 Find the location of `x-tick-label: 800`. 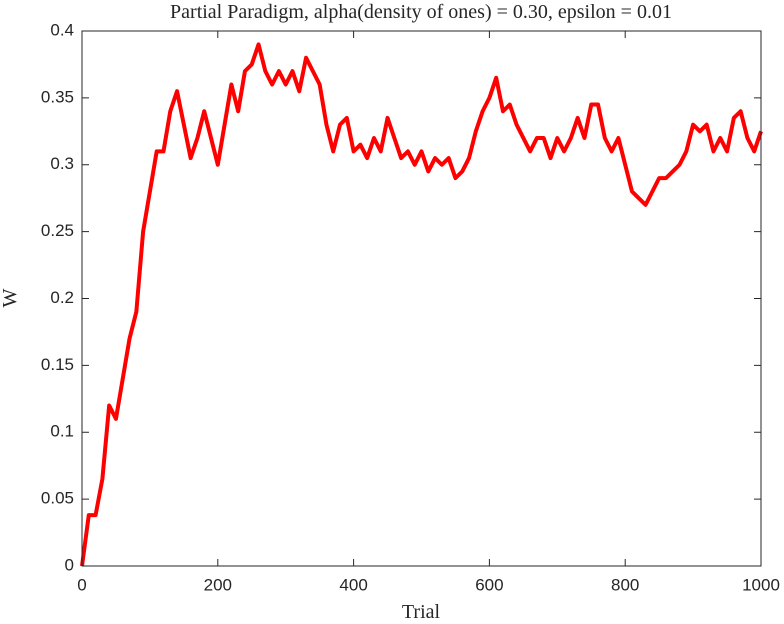

x-tick-label: 800 is located at coordinates (625, 584).